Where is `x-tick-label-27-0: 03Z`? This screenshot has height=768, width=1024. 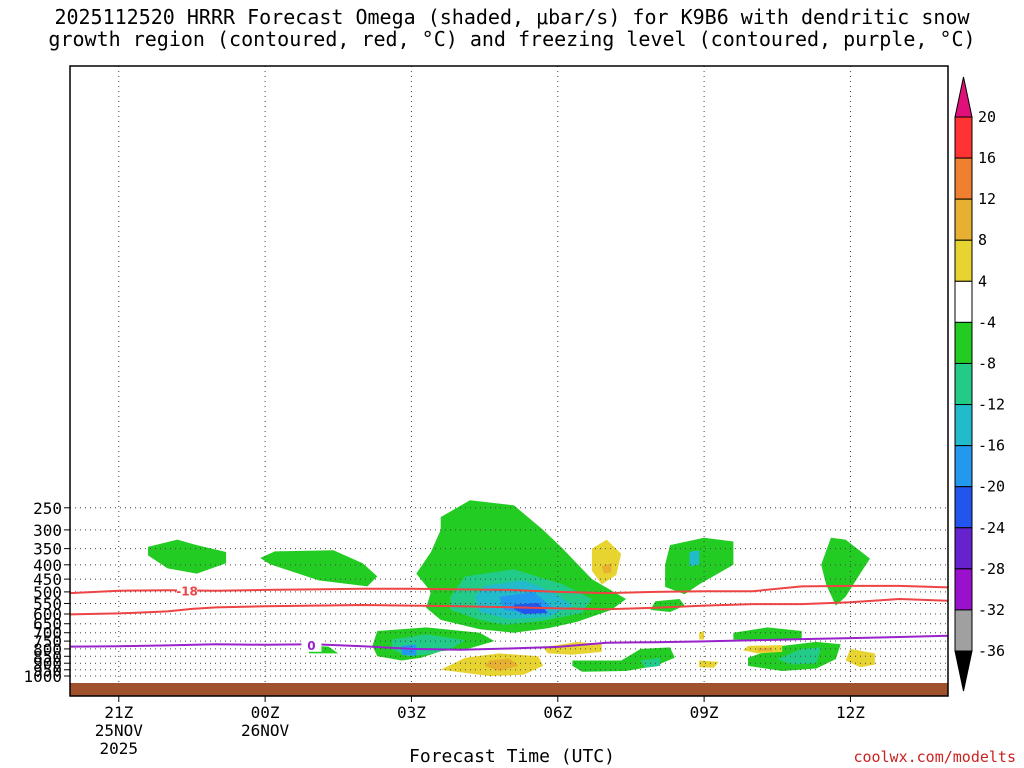 x-tick-label-27-0: 03Z is located at coordinates (411, 712).